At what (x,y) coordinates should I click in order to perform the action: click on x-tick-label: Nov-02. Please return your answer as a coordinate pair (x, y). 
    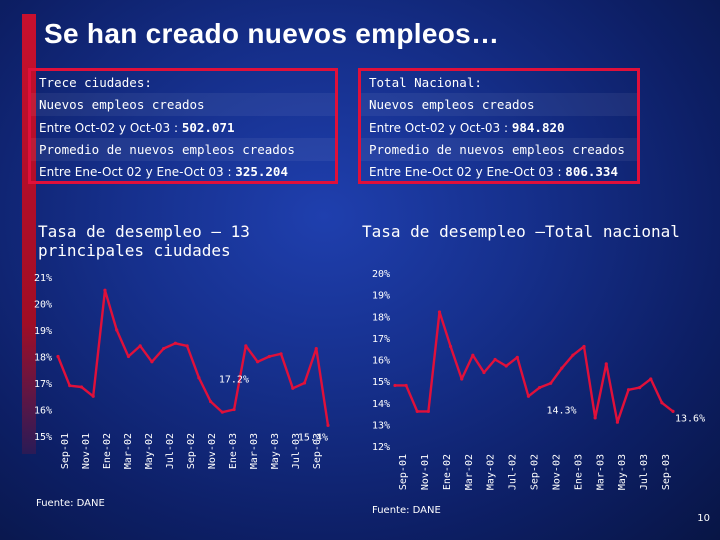
    Looking at the image, I should click on (212, 451).